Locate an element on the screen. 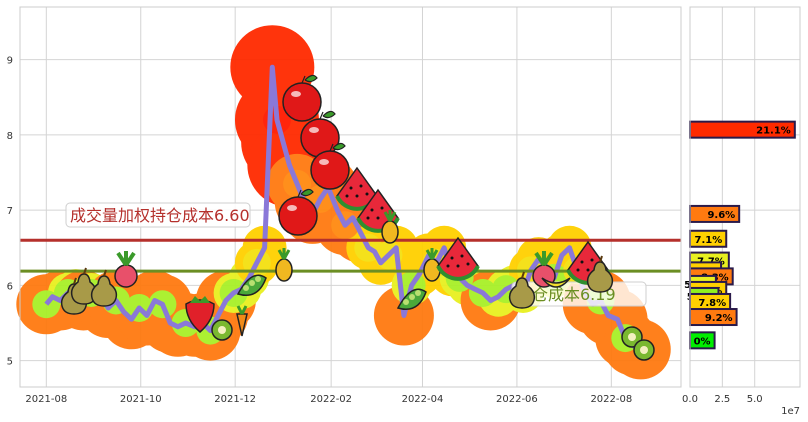 This screenshot has width=808, height=422. volume-pct-label: 7.1% is located at coordinates (709, 240).